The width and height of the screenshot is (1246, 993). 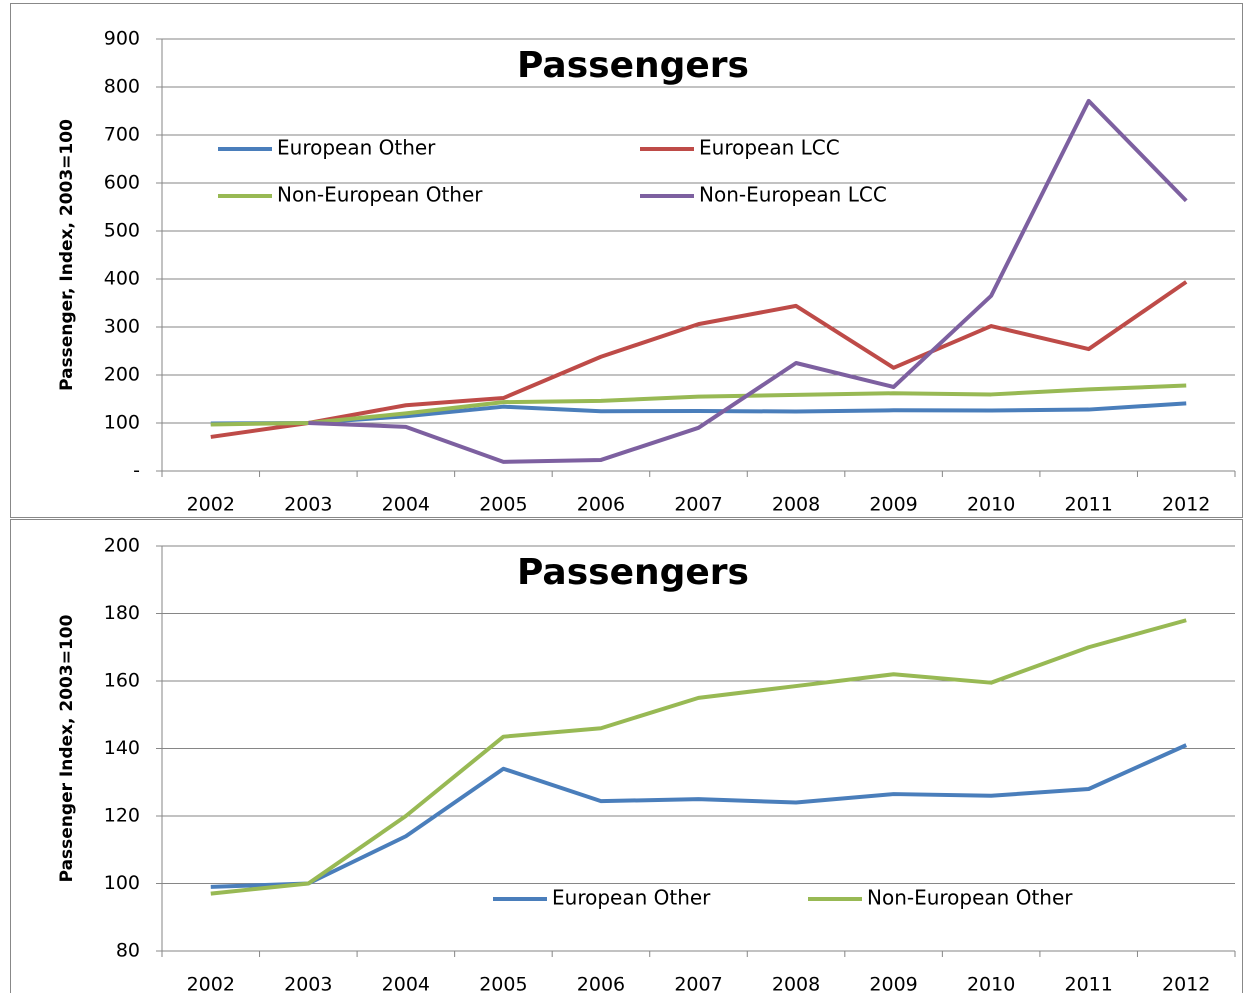 I want to click on legend-label: Non-European LCC, so click(x=793, y=195).